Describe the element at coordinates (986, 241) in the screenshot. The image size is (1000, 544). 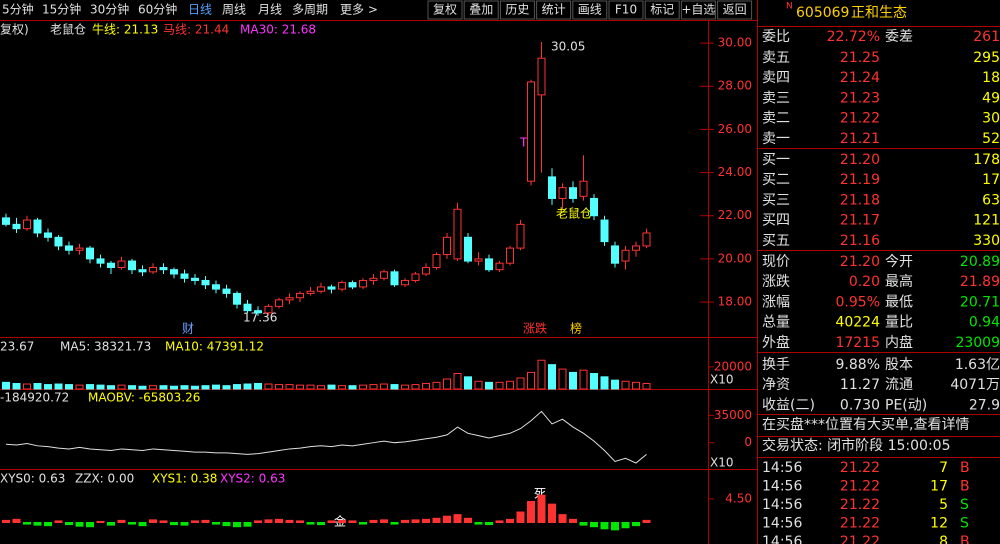
I see `row-value: 330` at that location.